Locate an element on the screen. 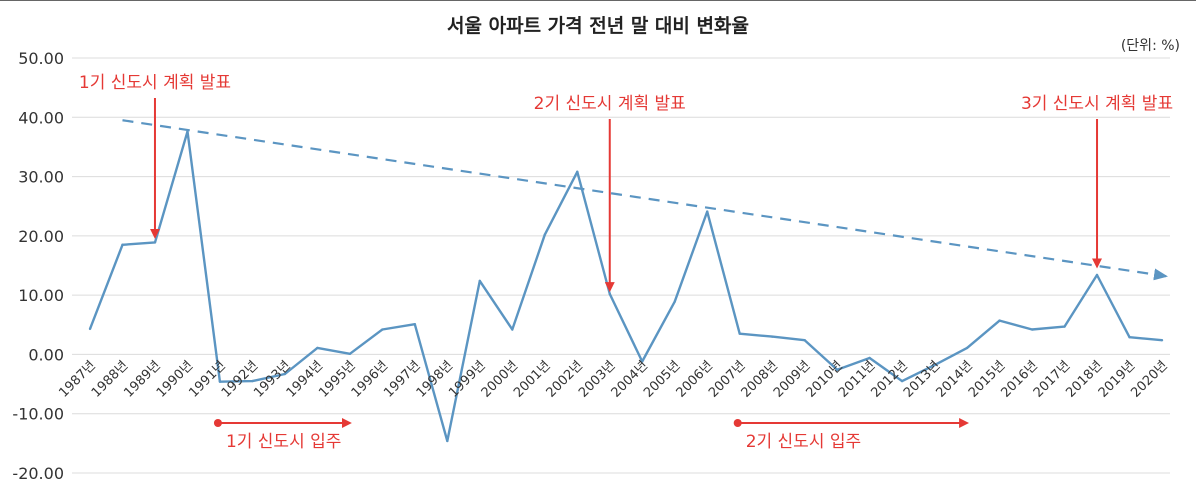 This screenshot has height=490, width=1196. range-label: 1기 신도시 입주 is located at coordinates (283, 442).